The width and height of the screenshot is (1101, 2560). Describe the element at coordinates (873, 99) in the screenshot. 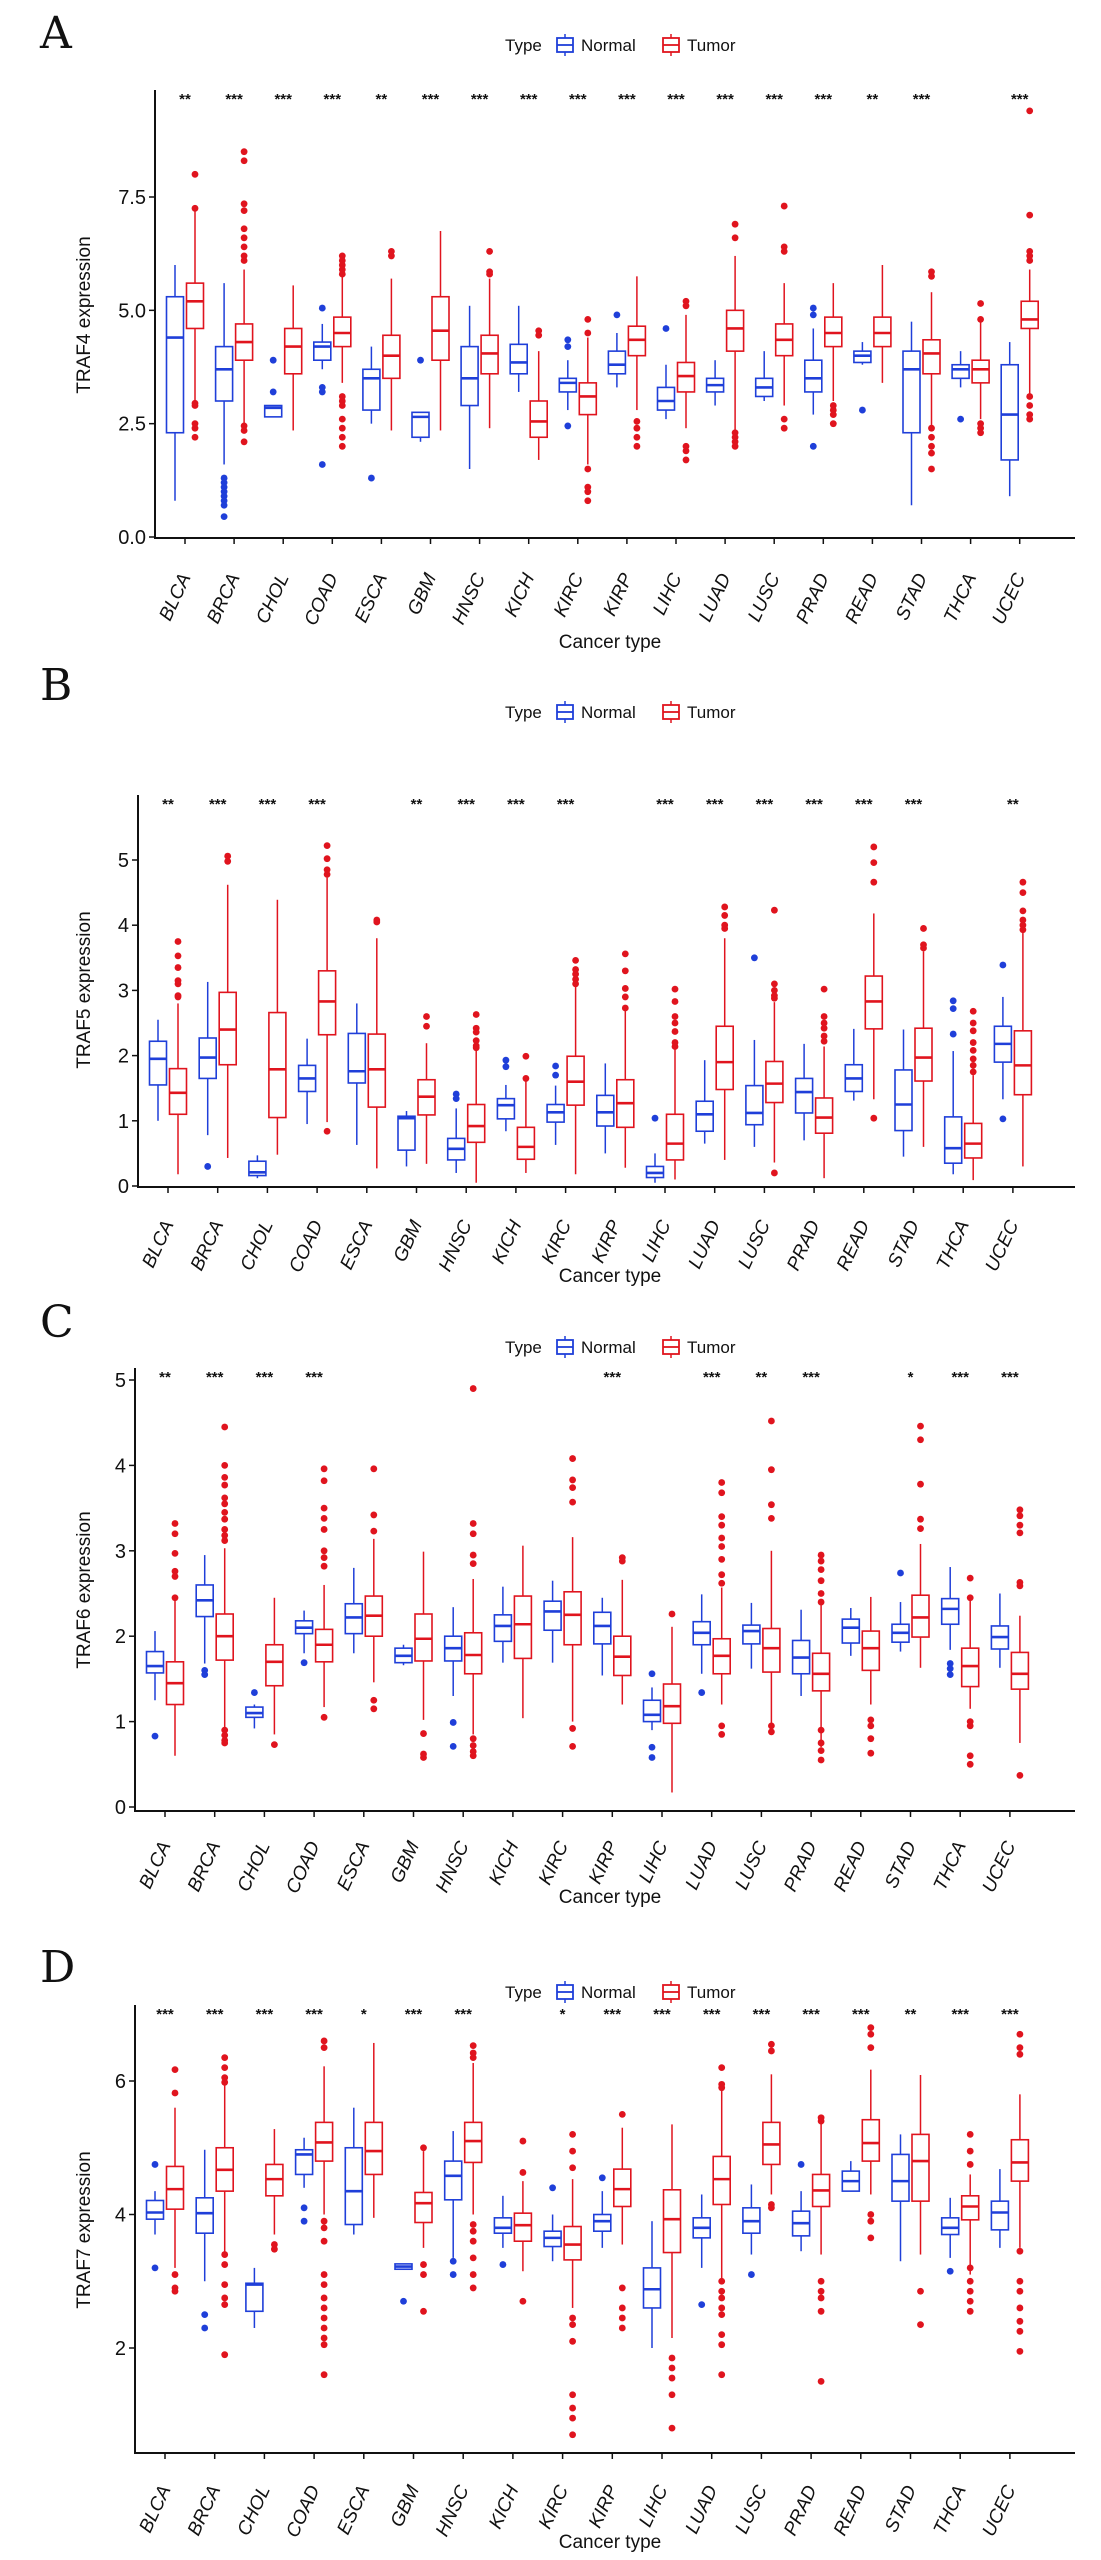

I see `significance-label: **` at that location.